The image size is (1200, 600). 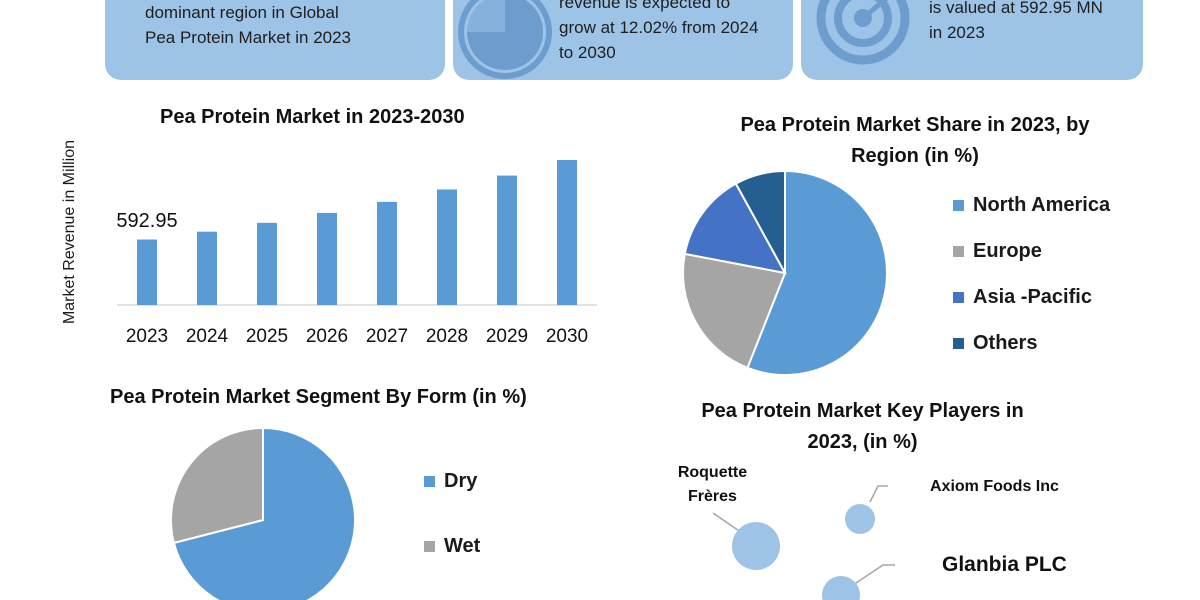 I want to click on bar-tick-label: 2024, so click(x=207, y=336).